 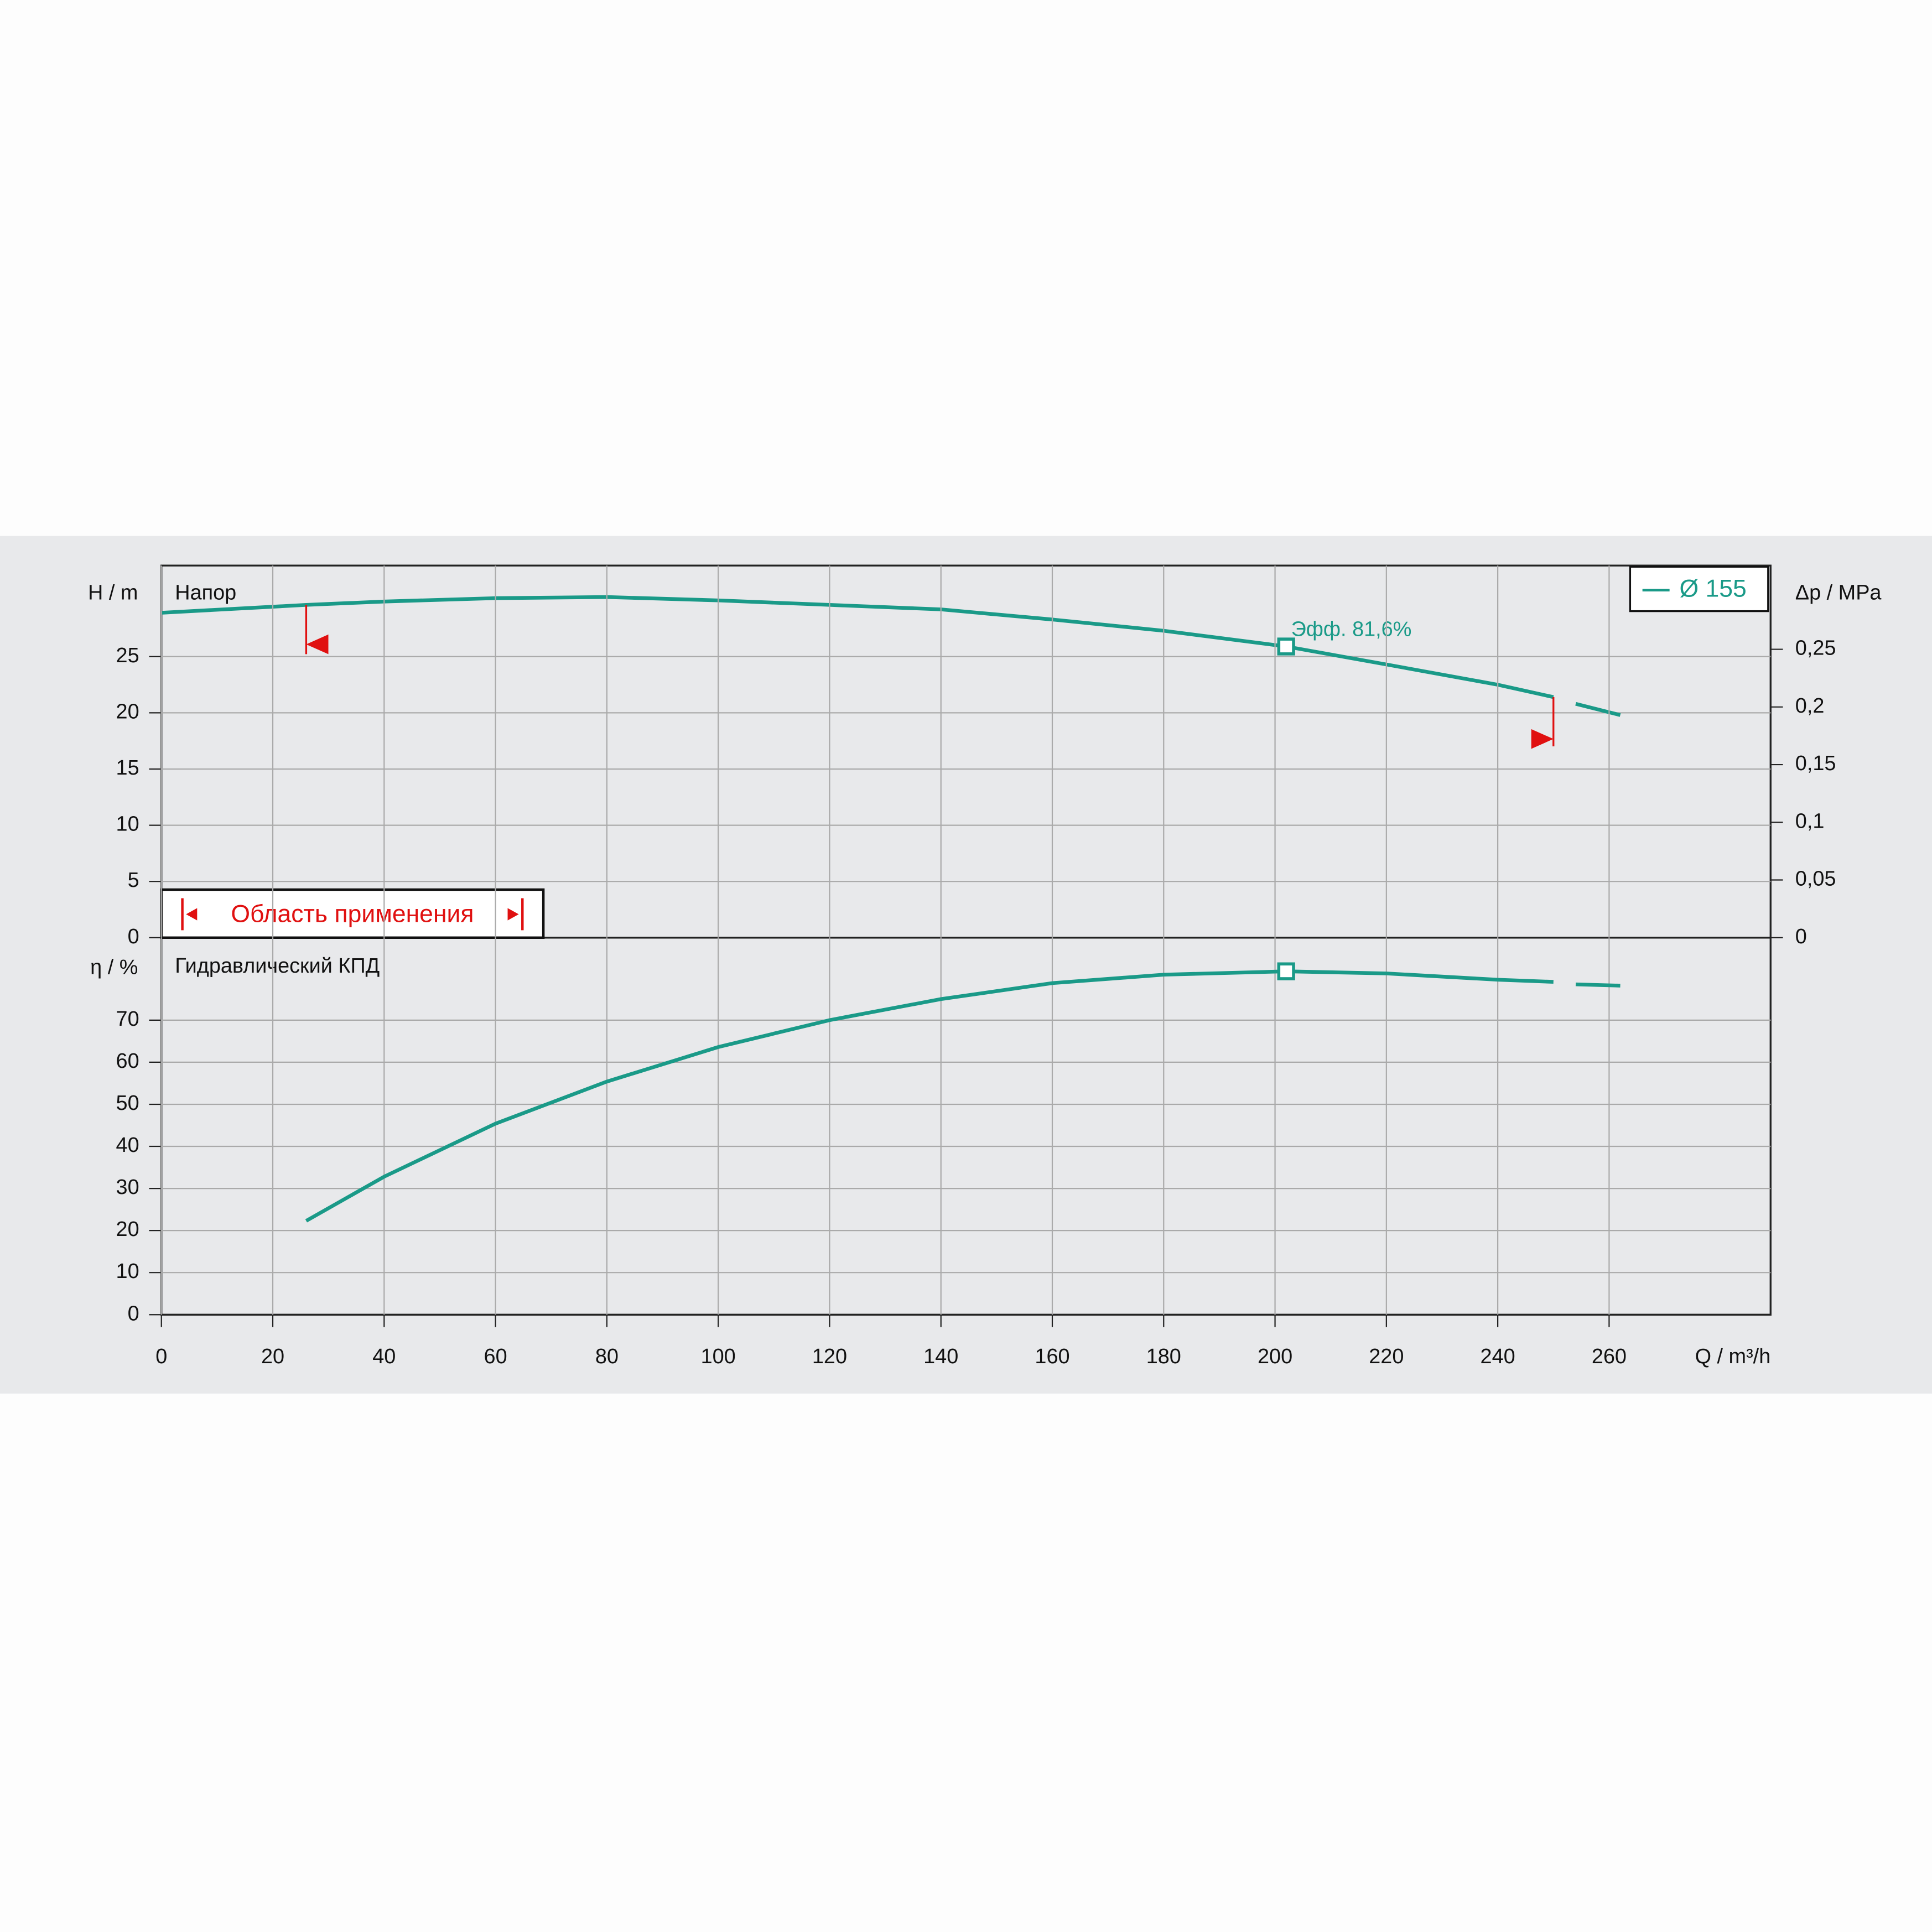 What do you see at coordinates (1815, 879) in the screenshot?
I see `y2-tick-label: 0,05` at bounding box center [1815, 879].